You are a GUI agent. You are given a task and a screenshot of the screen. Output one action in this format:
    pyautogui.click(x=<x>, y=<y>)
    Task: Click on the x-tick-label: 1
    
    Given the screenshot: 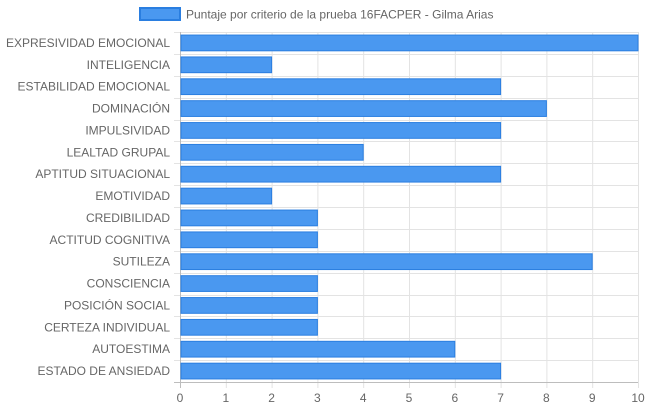 What is the action you would take?
    pyautogui.click(x=225, y=398)
    